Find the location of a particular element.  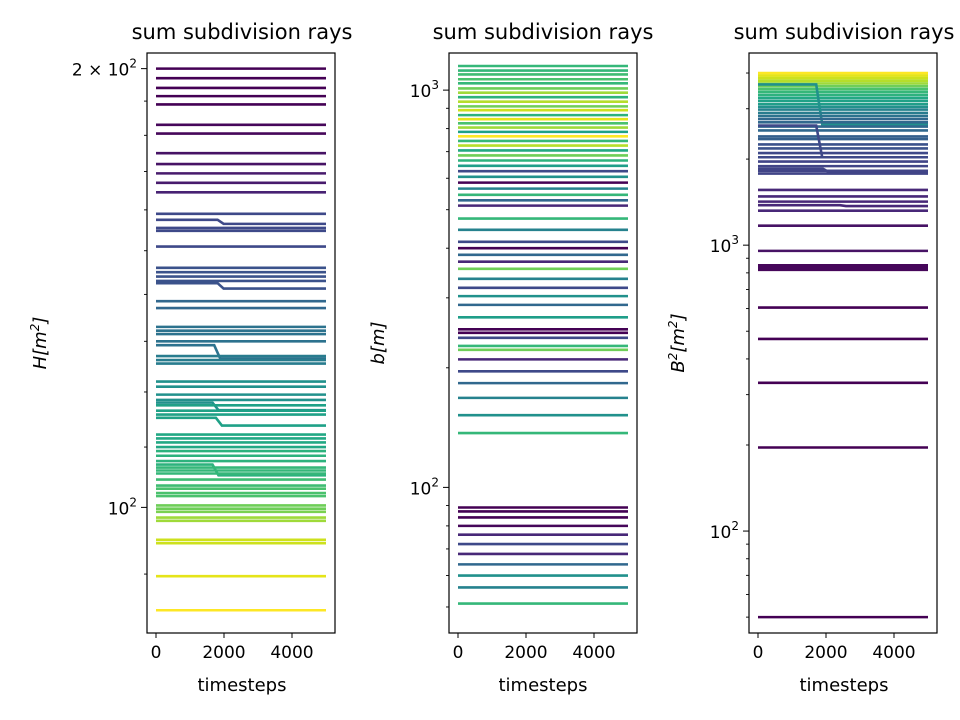

panel-1-xticks: 0 2000 4000 is located at coordinates (232, 648).